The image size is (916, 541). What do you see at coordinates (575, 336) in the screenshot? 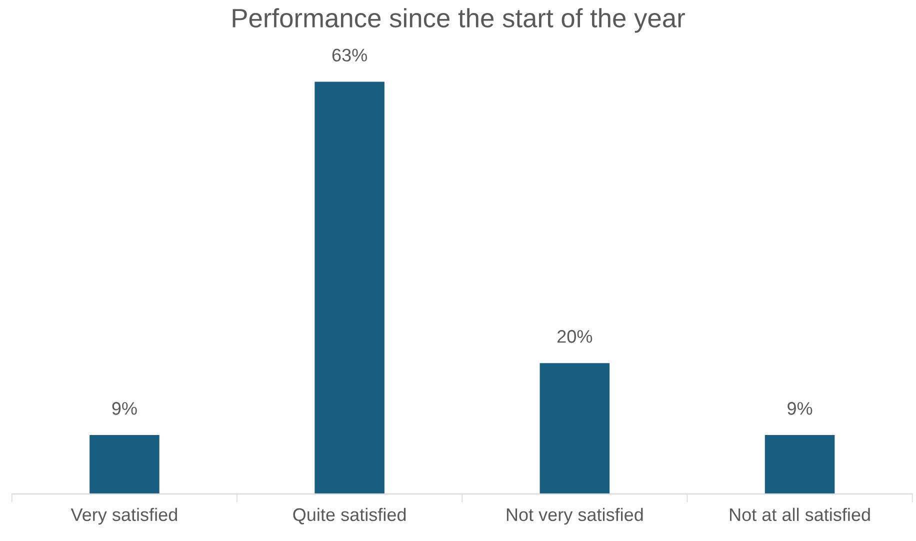
I see `data-label: 20%` at bounding box center [575, 336].